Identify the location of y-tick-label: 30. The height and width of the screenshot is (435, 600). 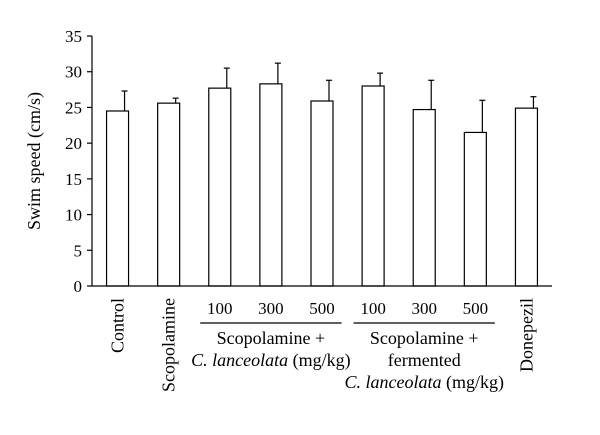
(73, 72).